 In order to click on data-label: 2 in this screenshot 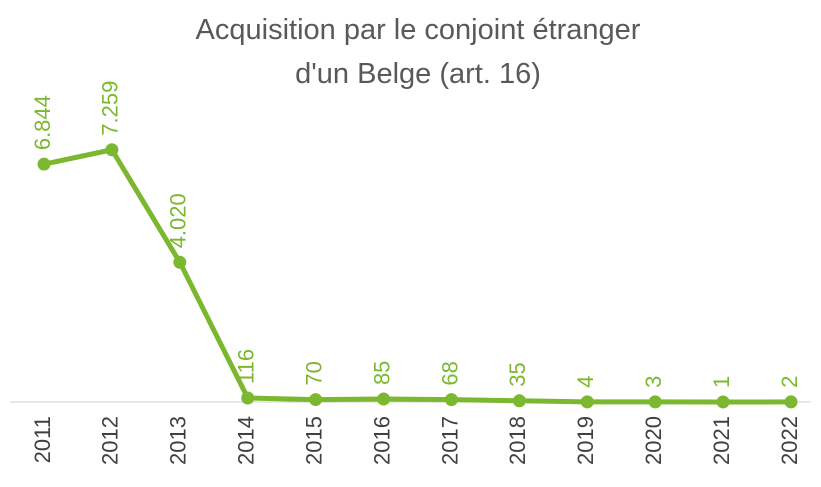, I will do `click(789, 382)`.